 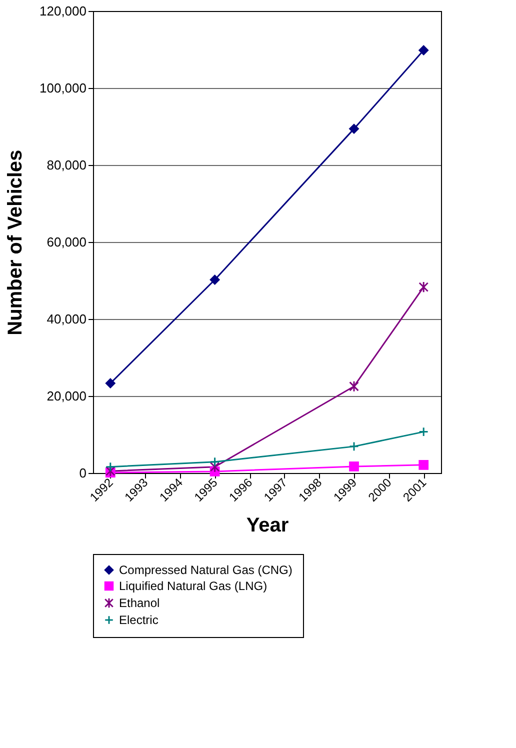 What do you see at coordinates (66, 242) in the screenshot?
I see `y-tick-label: 60,000` at bounding box center [66, 242].